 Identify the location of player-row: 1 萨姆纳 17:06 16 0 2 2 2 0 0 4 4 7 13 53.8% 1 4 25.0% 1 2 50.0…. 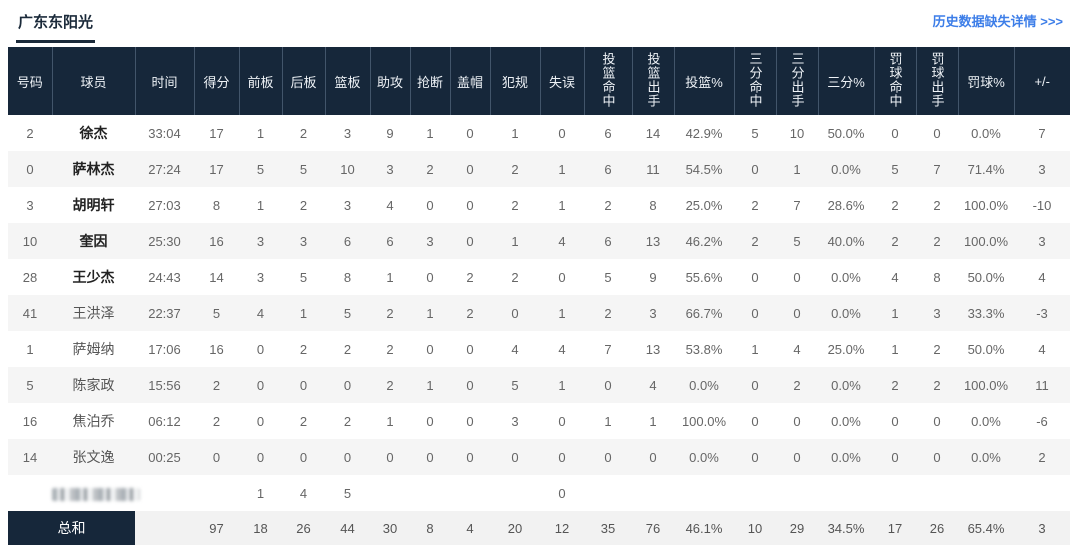
(539, 349).